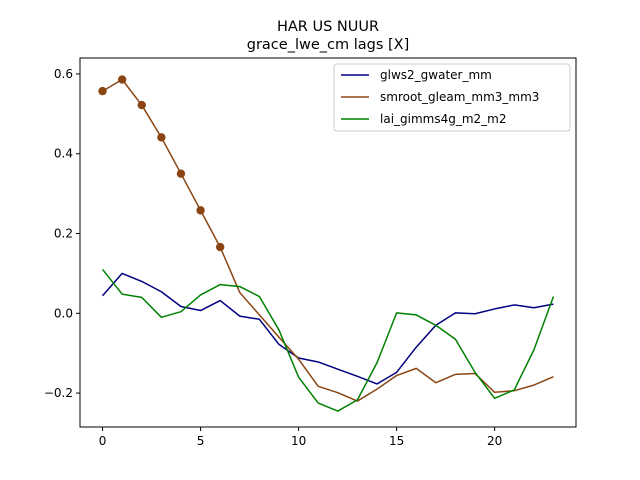 The width and height of the screenshot is (640, 480). Describe the element at coordinates (63, 74) in the screenshot. I see `y-tick-label: 0.6` at that location.